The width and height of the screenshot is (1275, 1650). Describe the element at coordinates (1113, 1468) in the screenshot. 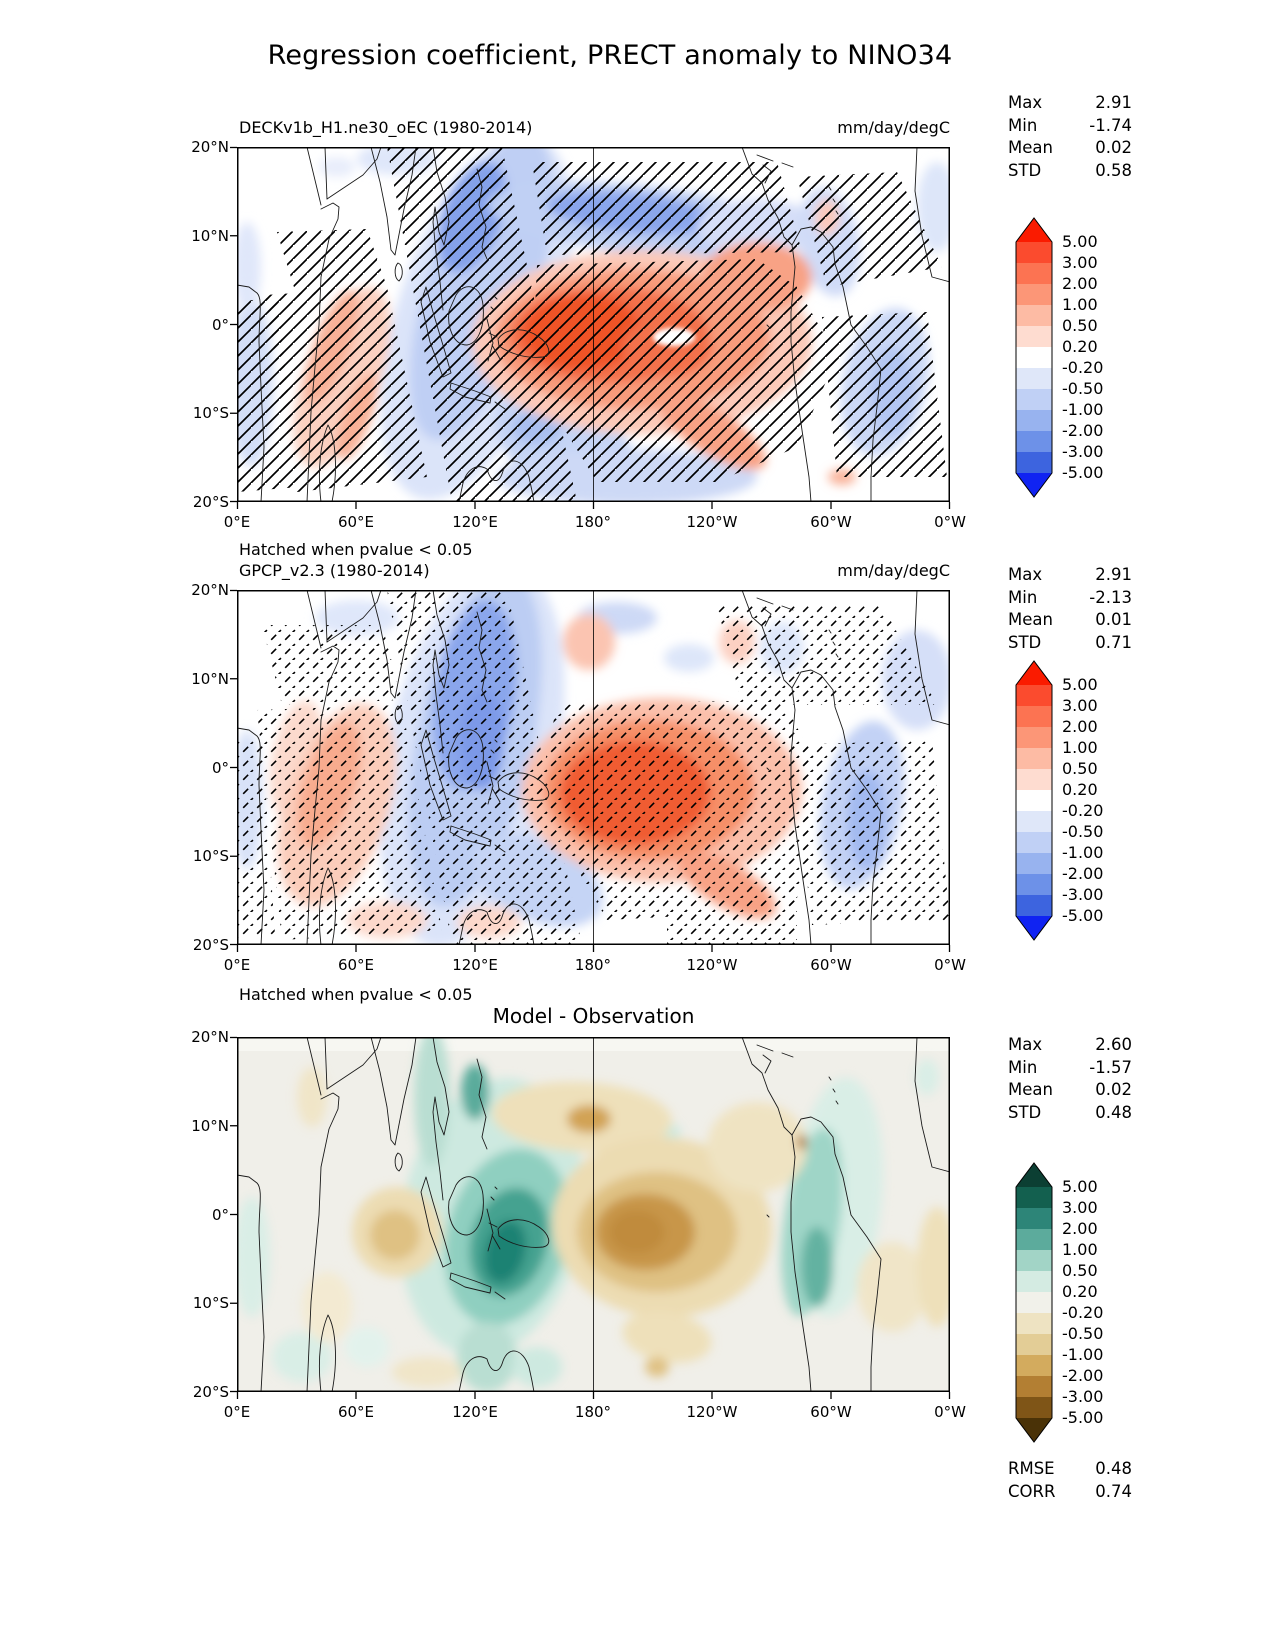

I see `metric-value: 0.48` at that location.